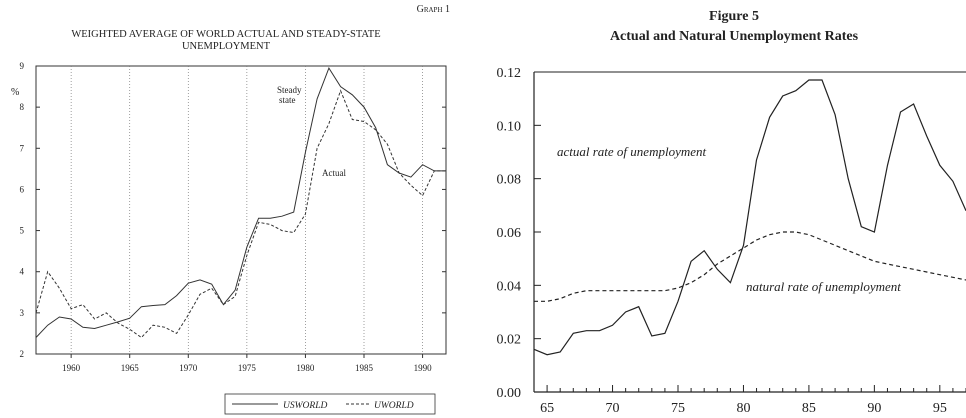 The height and width of the screenshot is (418, 966). What do you see at coordinates (287, 100) in the screenshot?
I see `left-annotation-state: state` at bounding box center [287, 100].